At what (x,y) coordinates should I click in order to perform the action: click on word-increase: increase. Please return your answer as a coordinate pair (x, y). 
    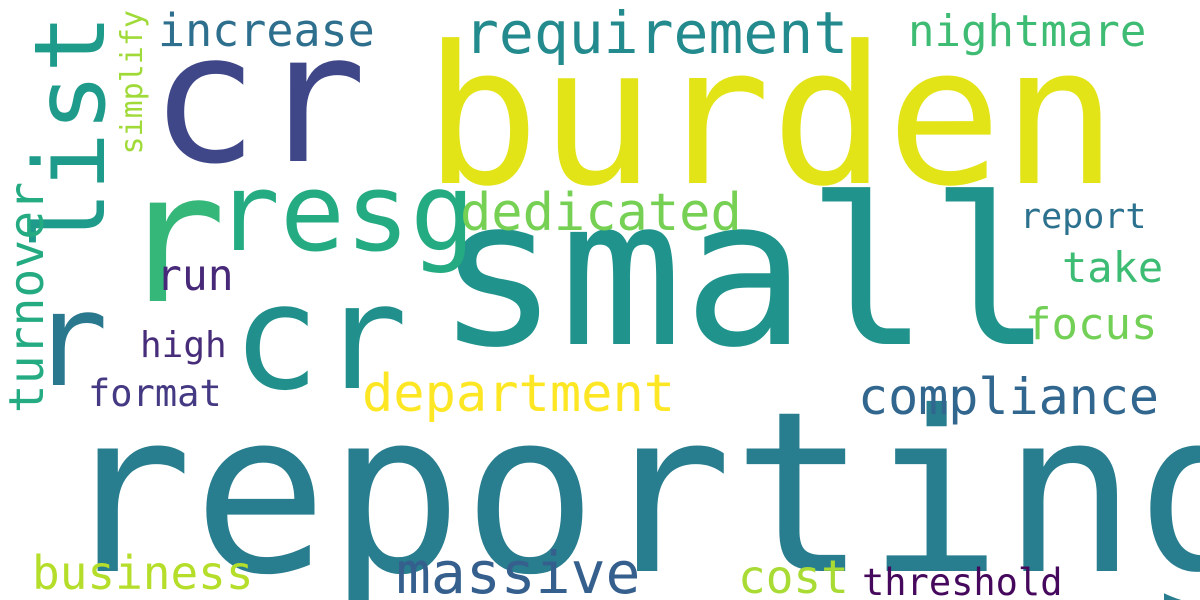
    Looking at the image, I should click on (266, 30).